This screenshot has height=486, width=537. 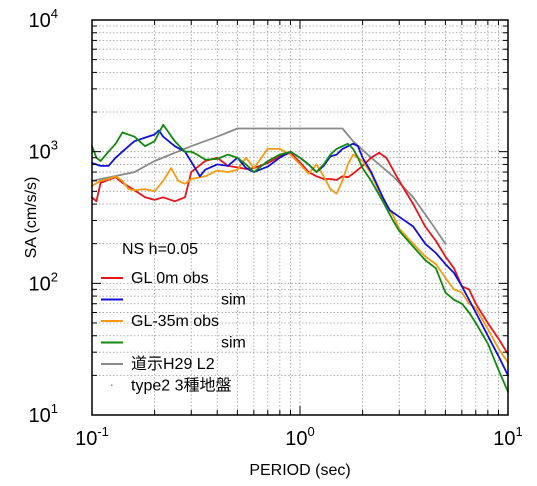 I want to click on legend-label-4: 道示H29 L2, so click(x=173, y=364).